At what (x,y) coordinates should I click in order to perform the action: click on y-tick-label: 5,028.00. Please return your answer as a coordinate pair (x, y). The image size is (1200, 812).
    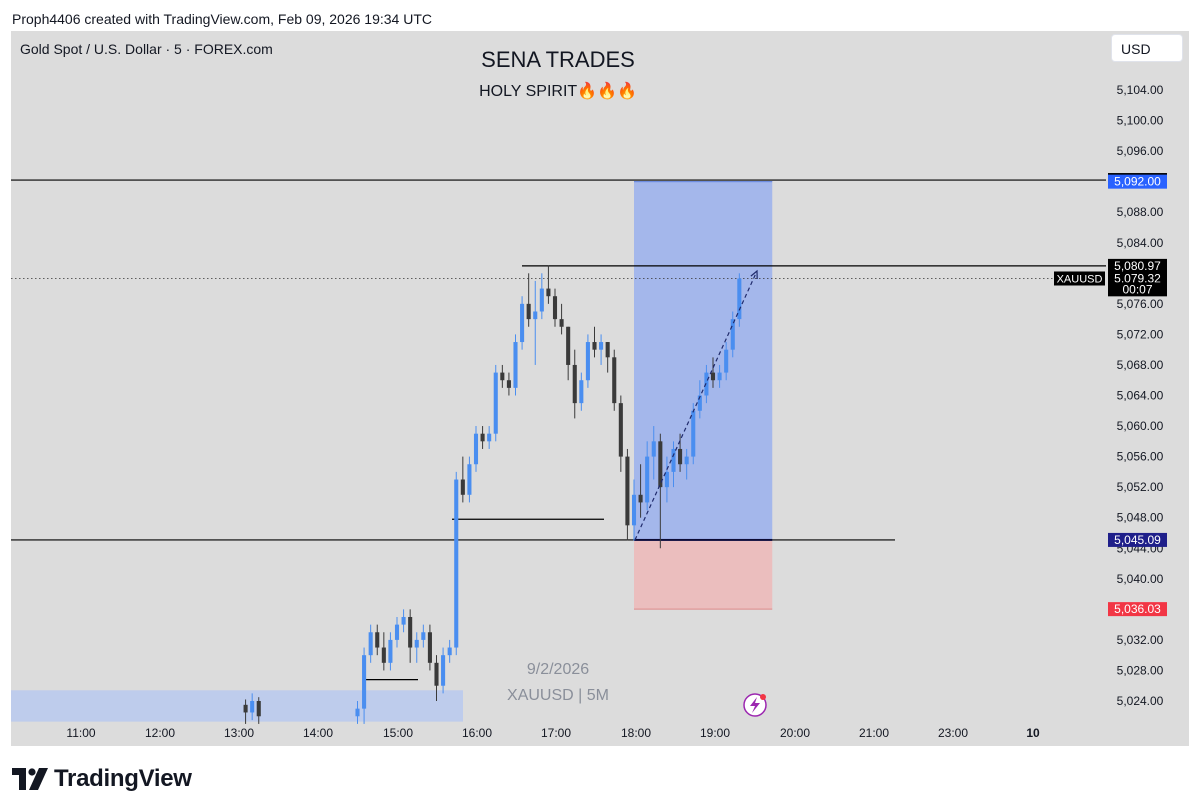
    Looking at the image, I should click on (1140, 670).